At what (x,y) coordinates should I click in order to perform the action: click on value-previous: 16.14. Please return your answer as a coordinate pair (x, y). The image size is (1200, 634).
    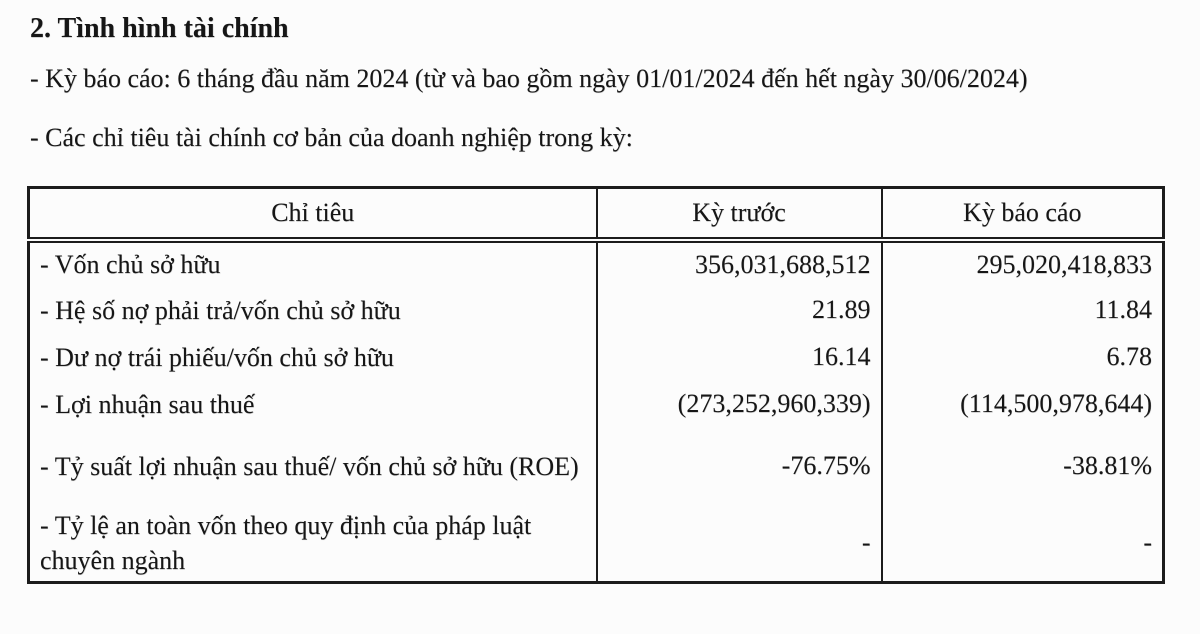
    Looking at the image, I should click on (739, 357).